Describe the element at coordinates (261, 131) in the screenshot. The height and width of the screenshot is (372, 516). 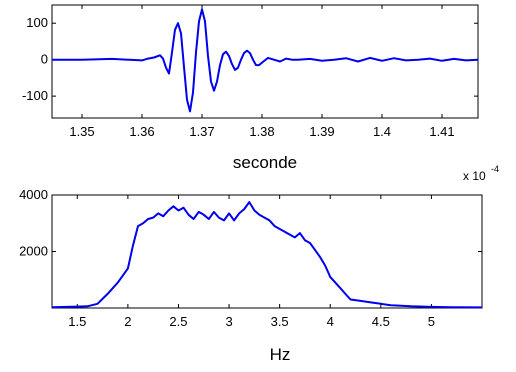
I see `x-tick-label: 1.38` at that location.